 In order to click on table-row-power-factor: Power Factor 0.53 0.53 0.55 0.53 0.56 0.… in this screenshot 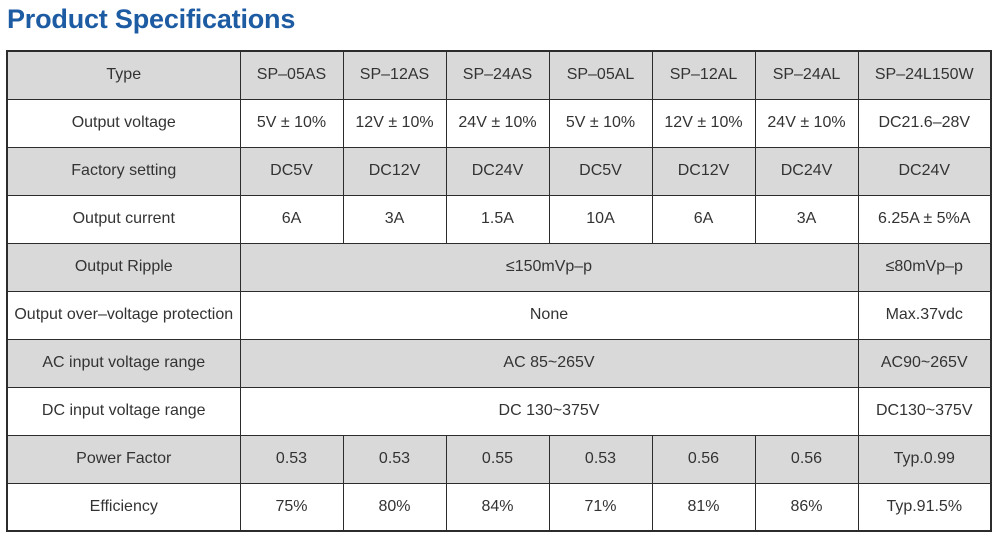, I will do `click(499, 459)`.